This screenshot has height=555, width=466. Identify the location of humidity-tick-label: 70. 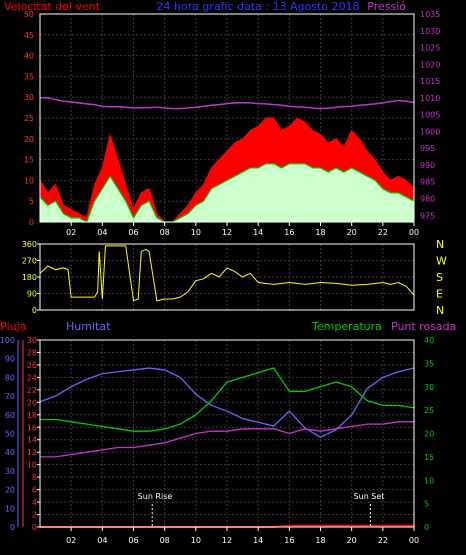
(10, 396).